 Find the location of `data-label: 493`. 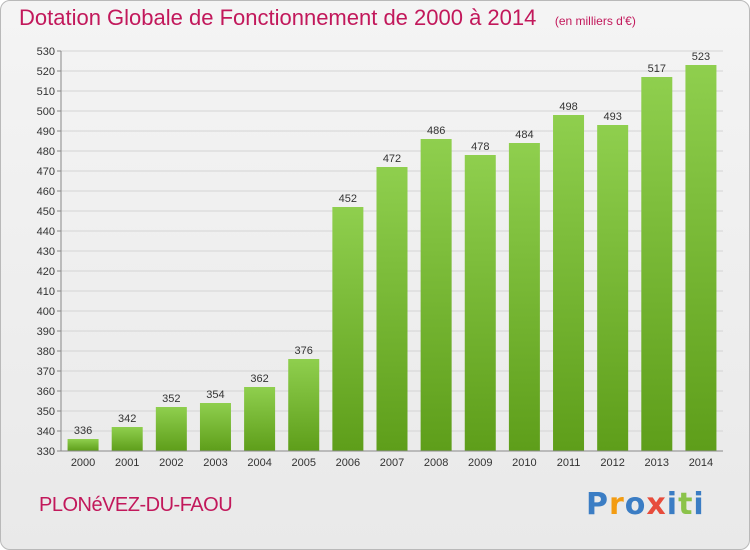

data-label: 493 is located at coordinates (612, 117).